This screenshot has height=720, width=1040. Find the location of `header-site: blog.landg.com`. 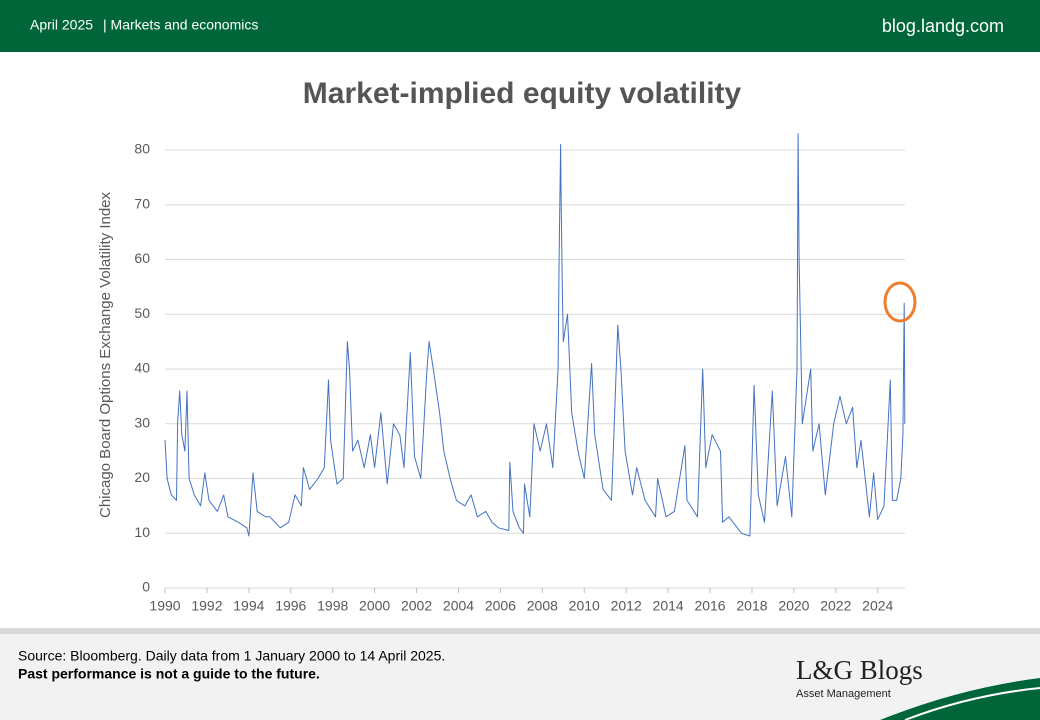

header-site: blog.landg.com is located at coordinates (943, 26).